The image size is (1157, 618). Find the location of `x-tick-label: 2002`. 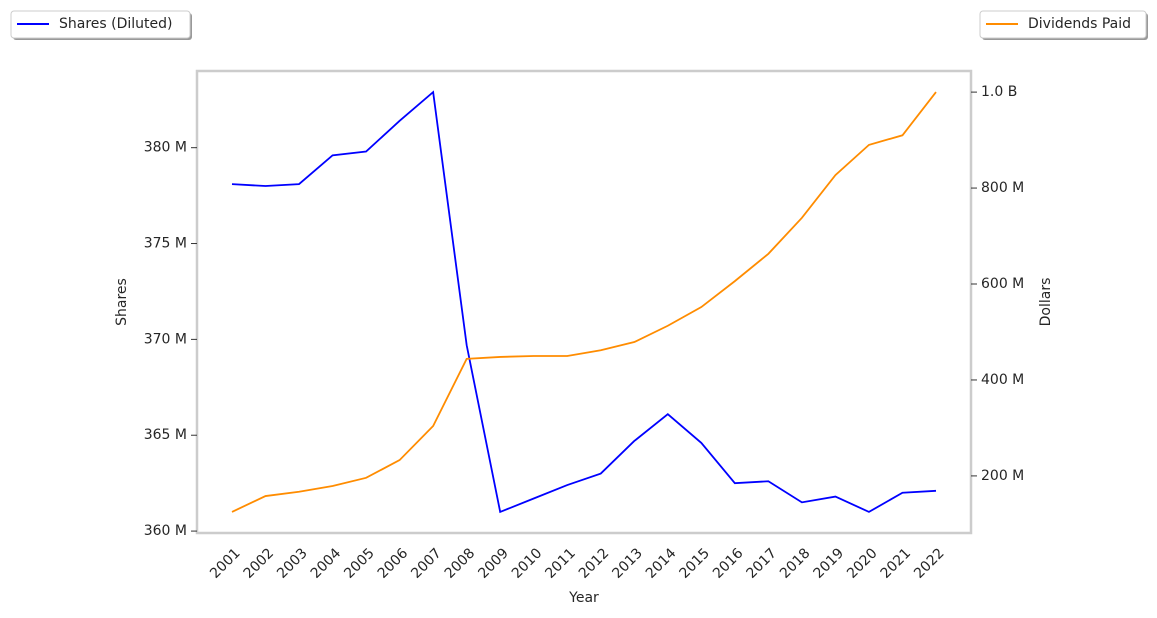

x-tick-label: 2002 is located at coordinates (259, 563).